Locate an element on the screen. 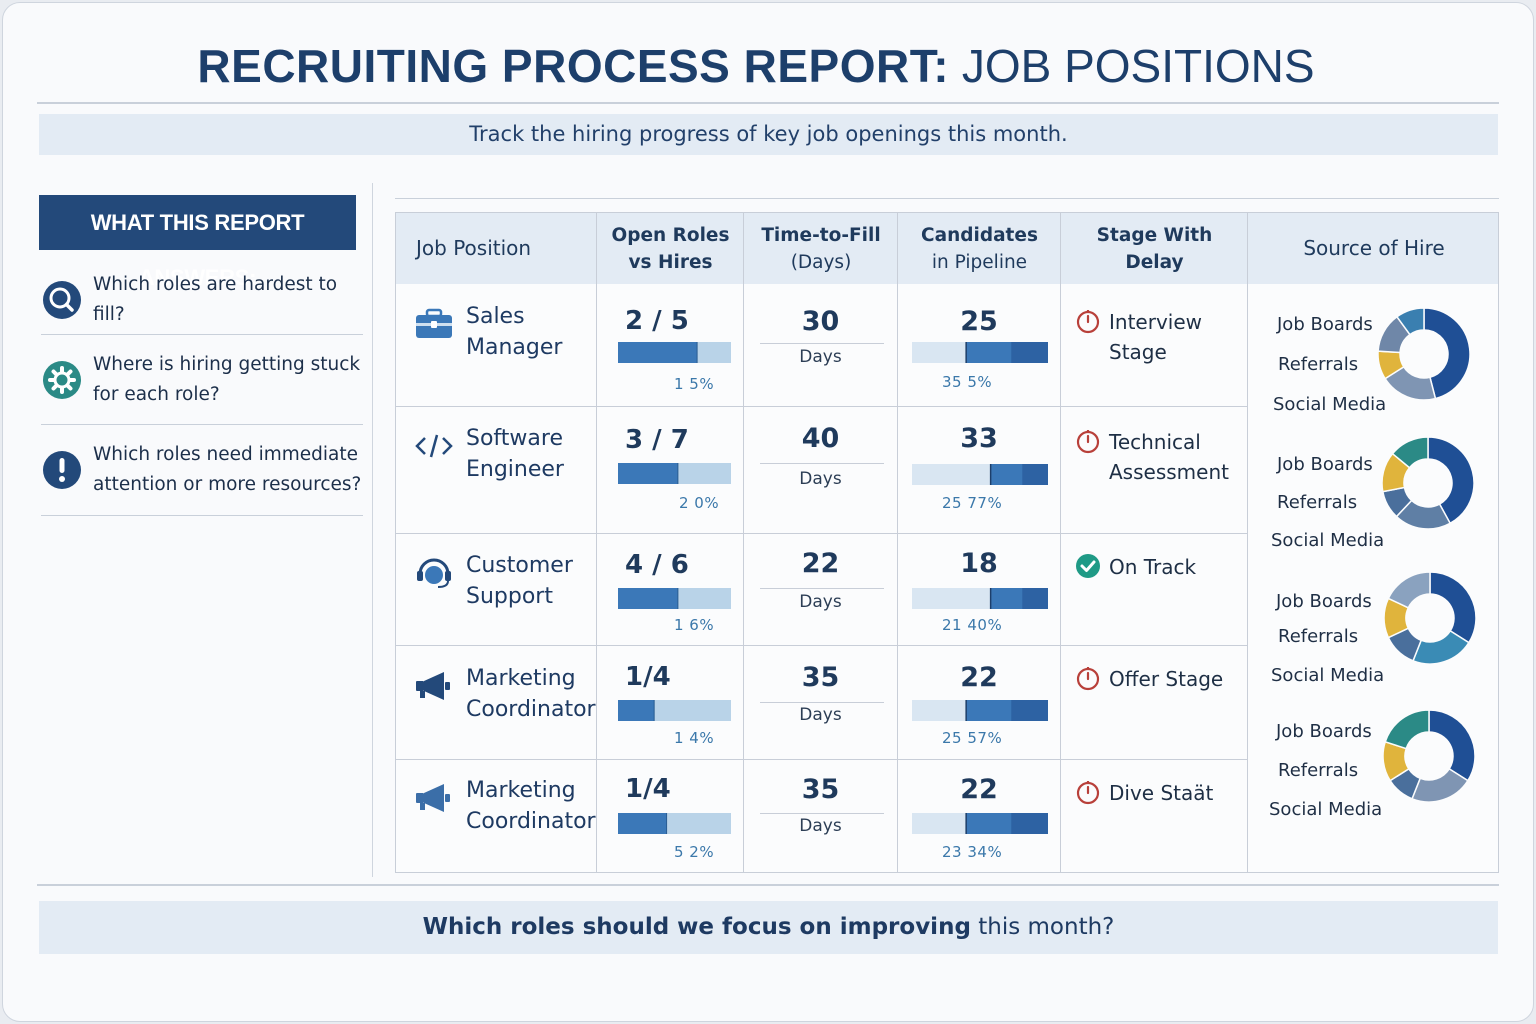  headset-icon is located at coordinates (434, 573).